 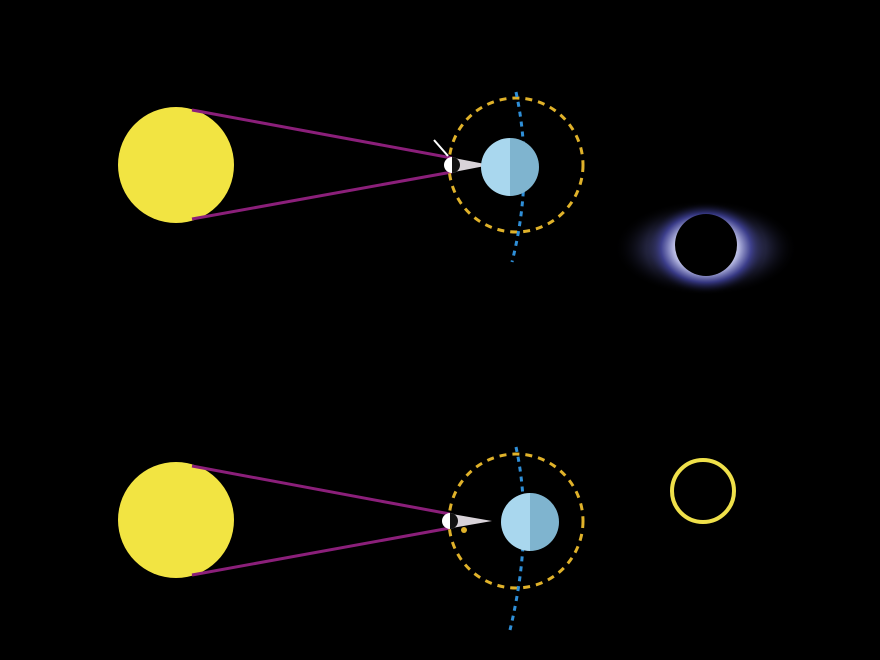 I want to click on moon-bottom, so click(x=450, y=521).